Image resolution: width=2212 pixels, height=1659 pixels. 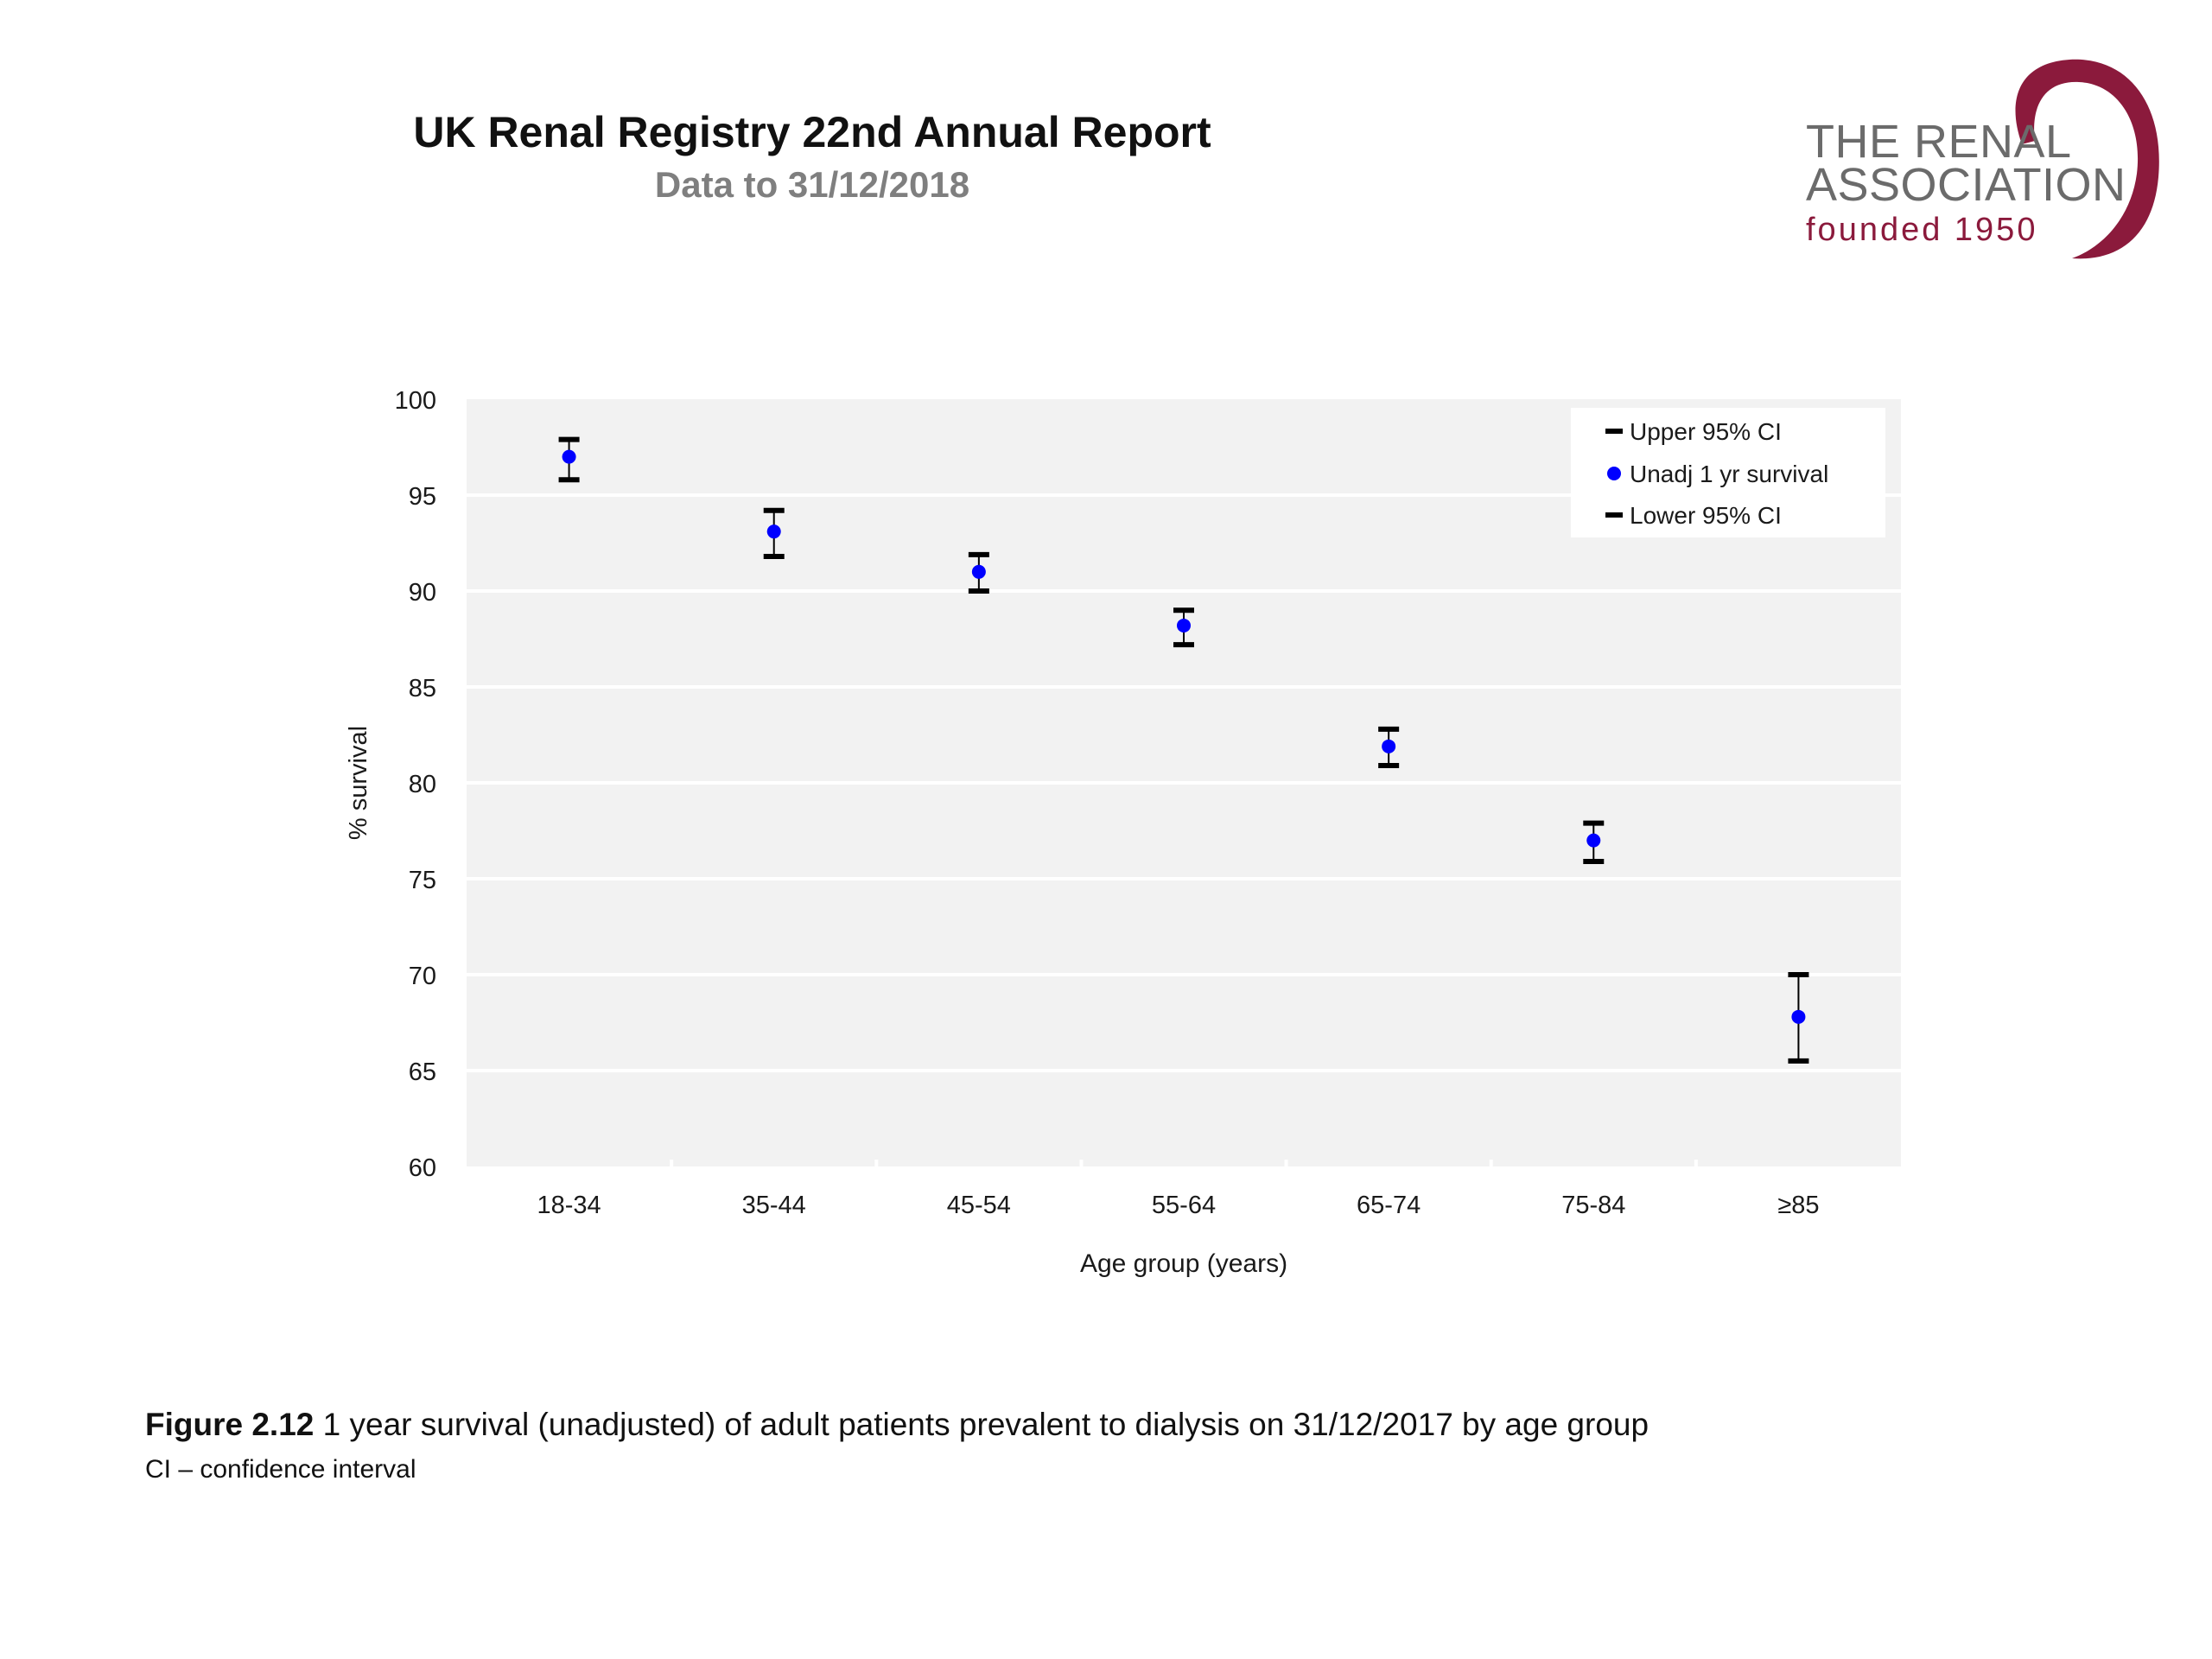 I want to click on x-tick-label: 45-54, so click(x=979, y=1205).